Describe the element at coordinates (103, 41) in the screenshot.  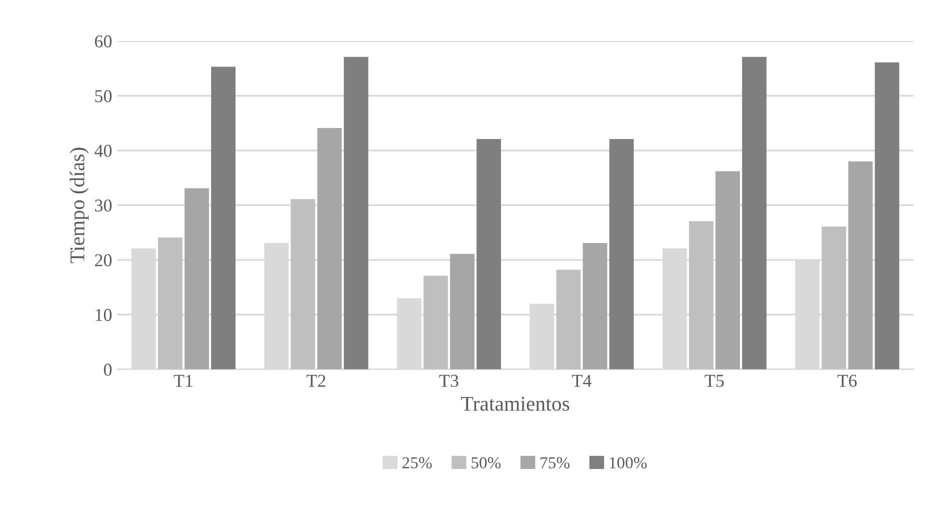
I see `y-tick-label: 60` at that location.